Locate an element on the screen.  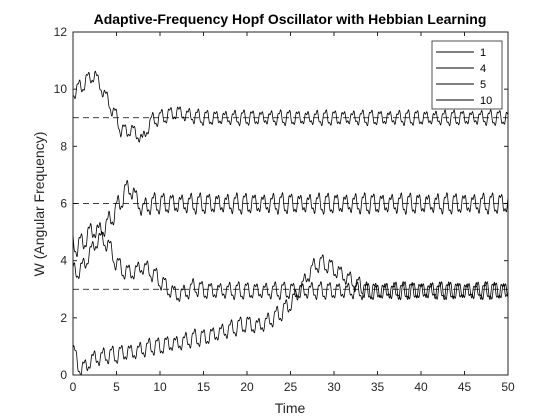
x-tick-label: 30 is located at coordinates (334, 387).